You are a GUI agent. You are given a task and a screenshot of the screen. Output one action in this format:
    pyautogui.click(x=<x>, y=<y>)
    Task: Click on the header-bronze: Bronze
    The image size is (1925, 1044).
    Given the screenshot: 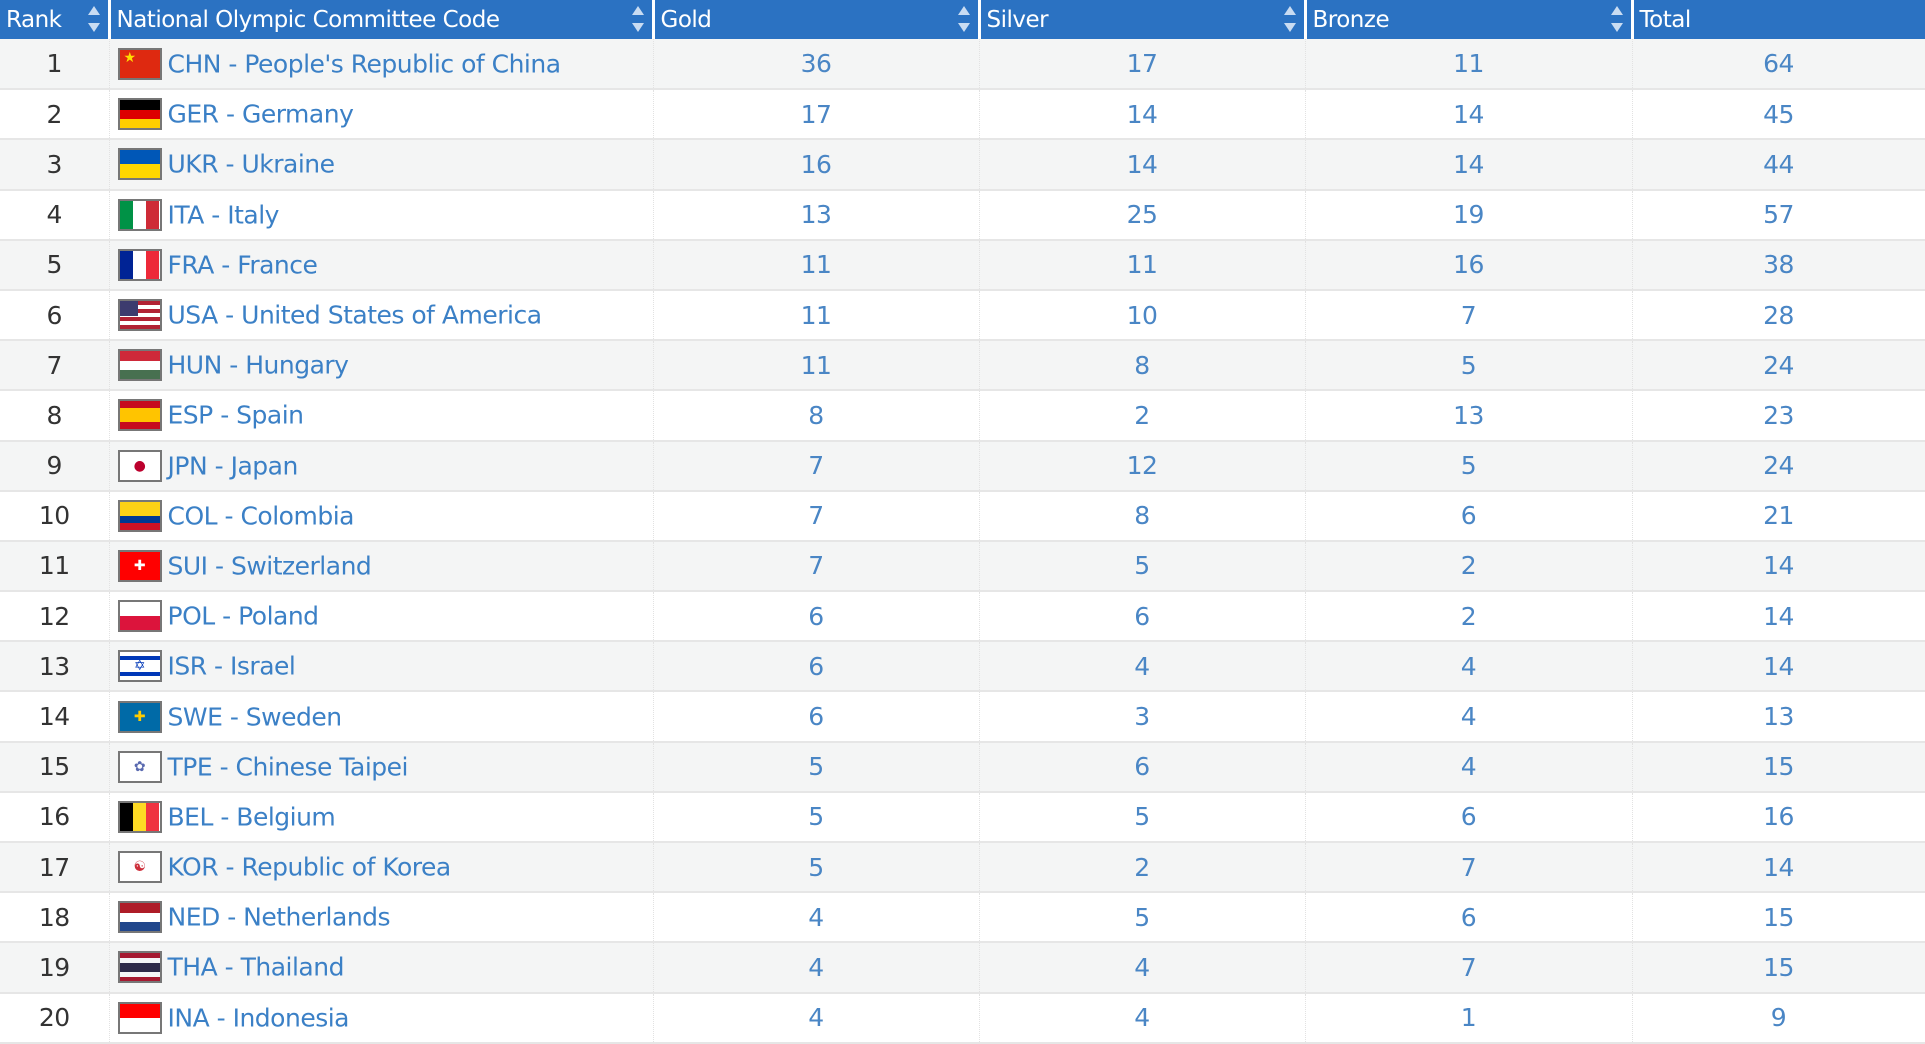 What is the action you would take?
    pyautogui.click(x=1469, y=19)
    